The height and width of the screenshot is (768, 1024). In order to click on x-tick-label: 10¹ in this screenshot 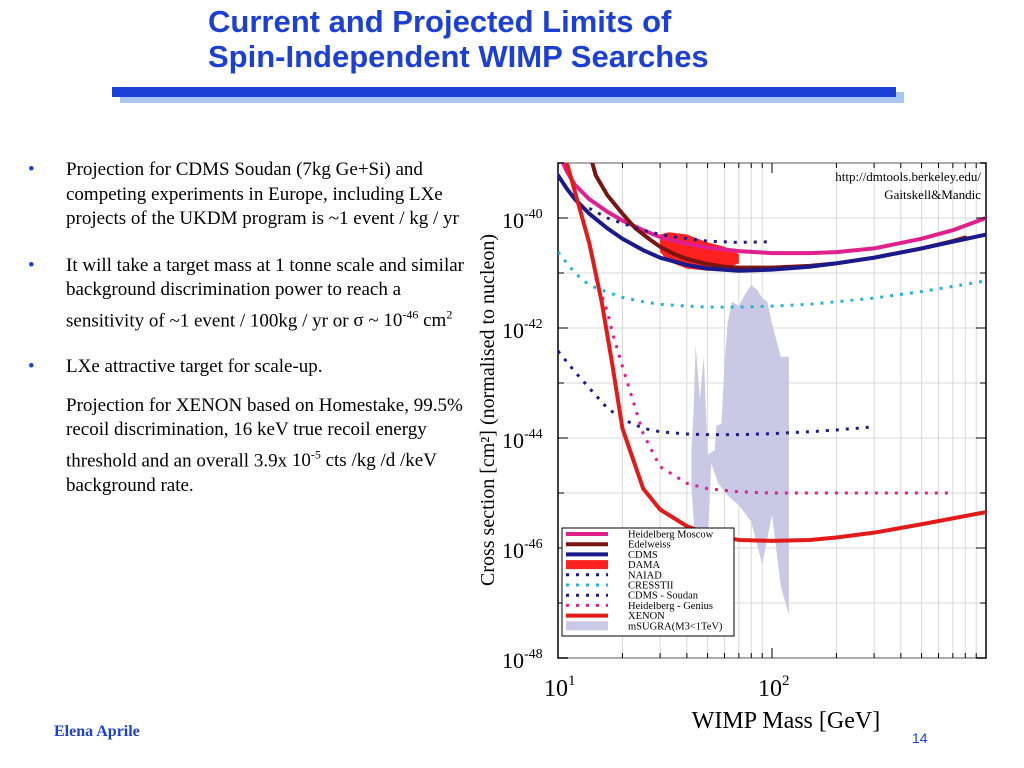, I will do `click(560, 687)`.